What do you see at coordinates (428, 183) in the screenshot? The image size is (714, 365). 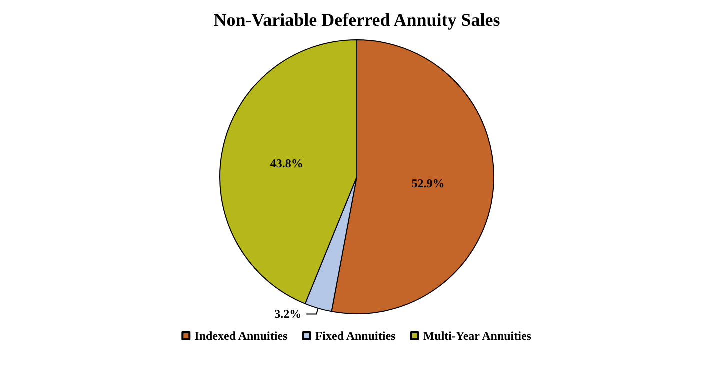 I see `data-label: 52.9%` at bounding box center [428, 183].